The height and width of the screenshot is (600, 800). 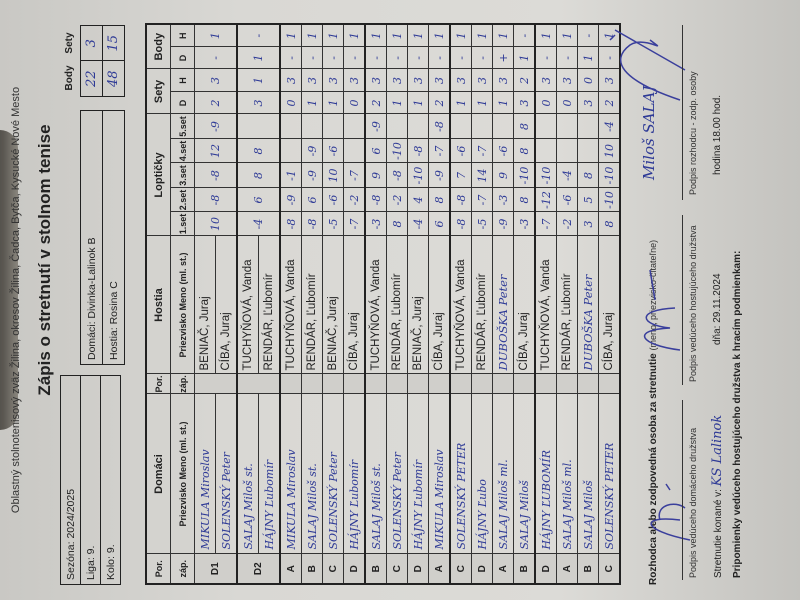 What do you see at coordinates (291, 175) in the screenshot?
I see `set-3-score: -1` at bounding box center [291, 175].